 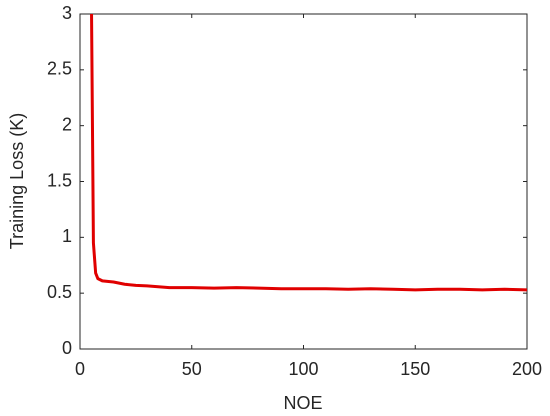 I want to click on x-tick-label: 50, so click(x=192, y=369).